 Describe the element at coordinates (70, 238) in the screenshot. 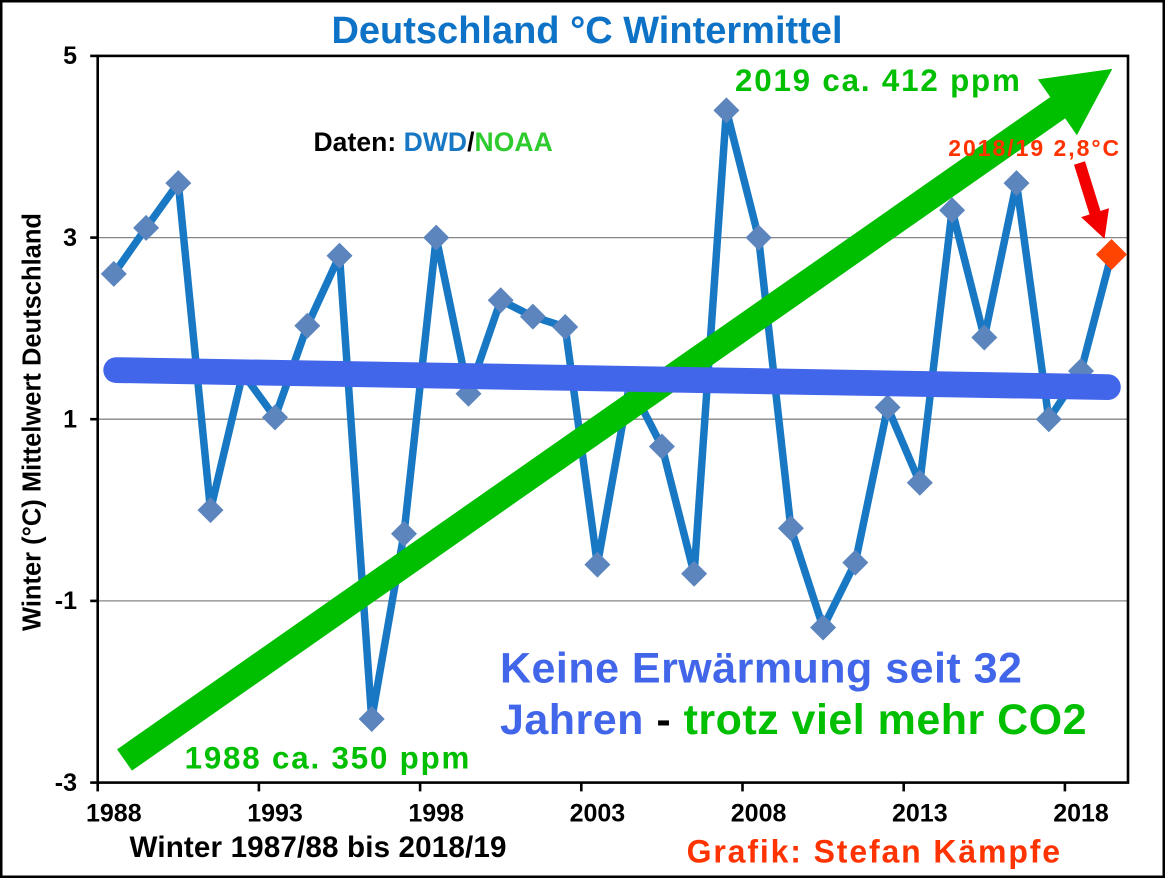

I see `svg-text: 3` at that location.